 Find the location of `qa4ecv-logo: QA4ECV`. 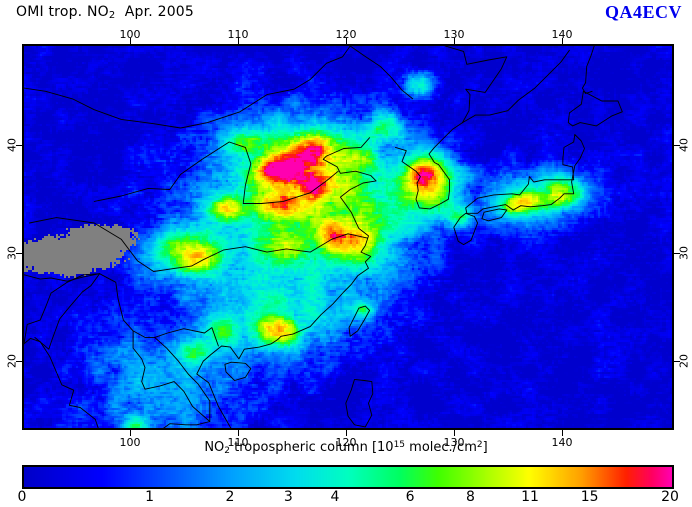

qa4ecv-logo: QA4ECV is located at coordinates (643, 12).